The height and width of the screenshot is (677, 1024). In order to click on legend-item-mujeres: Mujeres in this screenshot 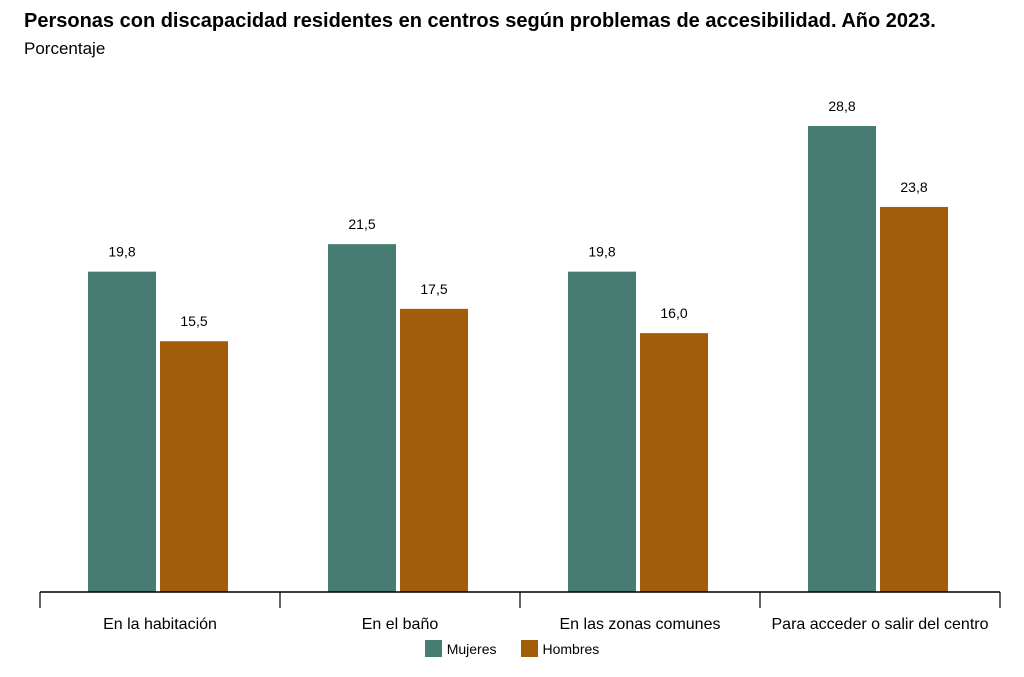, I will do `click(460, 648)`.